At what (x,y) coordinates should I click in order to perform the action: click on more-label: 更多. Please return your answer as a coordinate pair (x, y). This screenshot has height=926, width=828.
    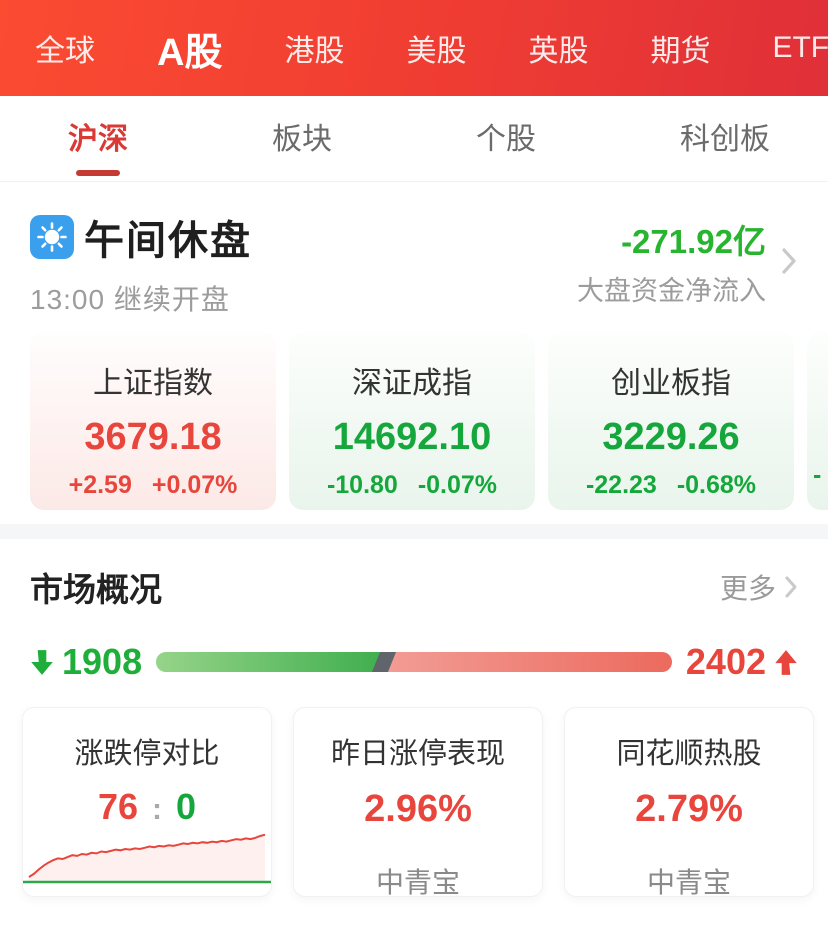
    Looking at the image, I should click on (747, 588).